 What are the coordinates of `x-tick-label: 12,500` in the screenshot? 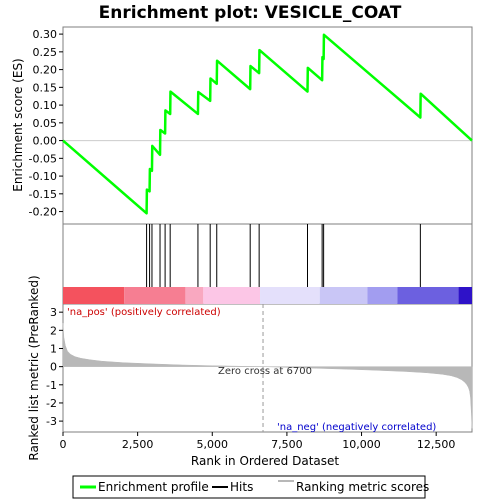 It's located at (436, 444).